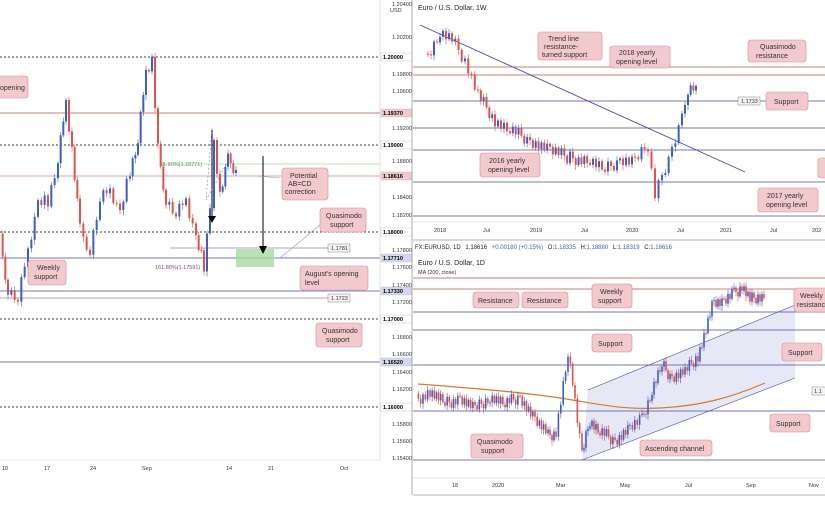  What do you see at coordinates (570, 46) in the screenshot?
I see `tr-callout-trend: Trend line resistance- turned support` at bounding box center [570, 46].